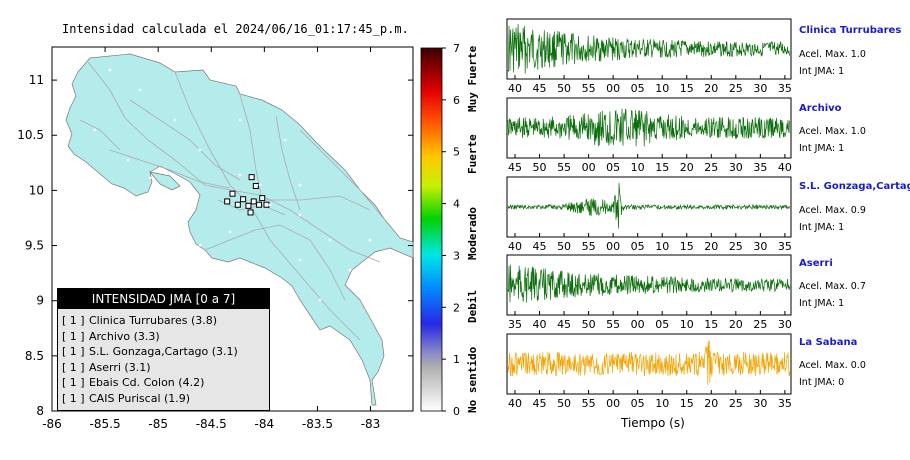  What do you see at coordinates (456, 255) in the screenshot?
I see `colorbar-tick-label: 3` at bounding box center [456, 255].